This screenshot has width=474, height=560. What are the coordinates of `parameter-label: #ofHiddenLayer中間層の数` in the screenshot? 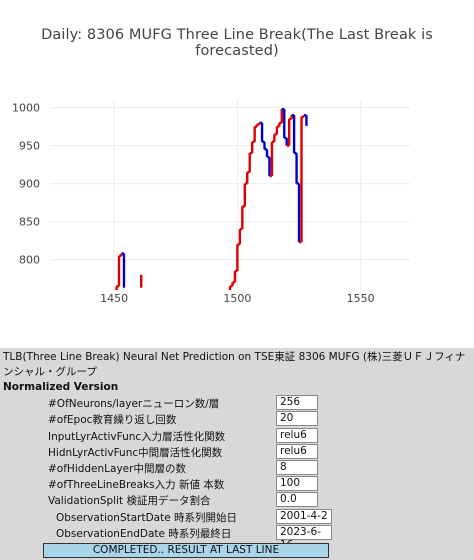 It's located at (117, 469).